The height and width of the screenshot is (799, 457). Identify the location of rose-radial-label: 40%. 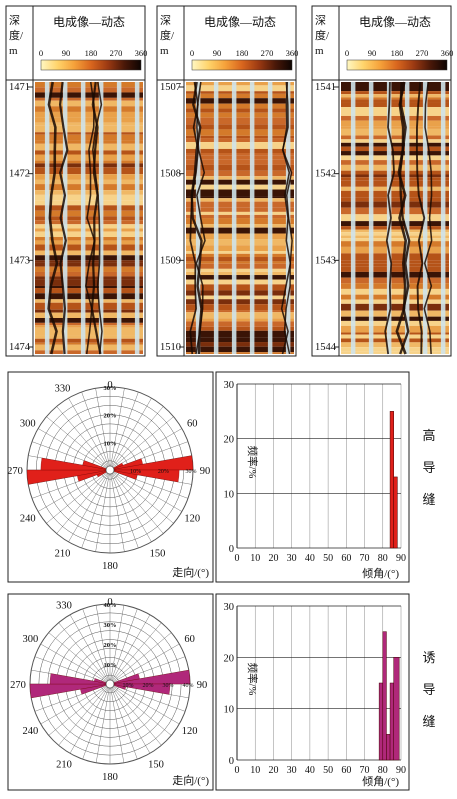
(110, 605).